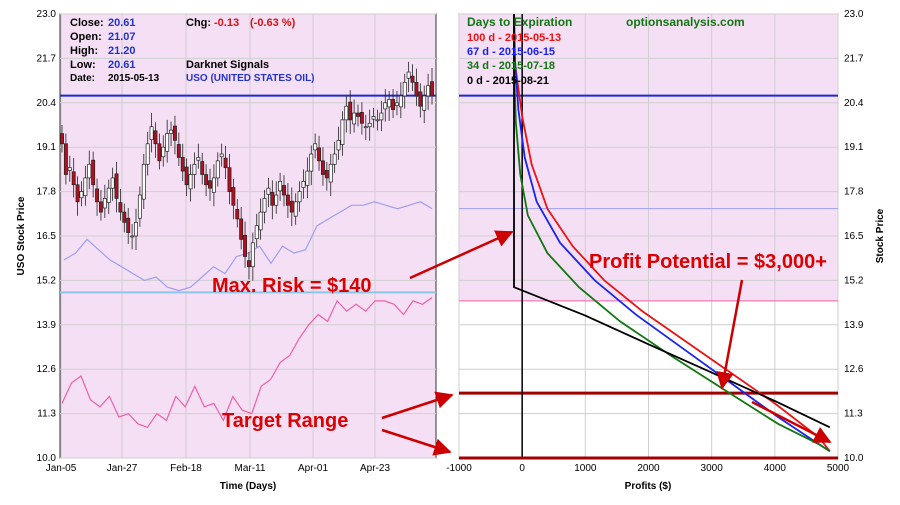  I want to click on profit-panel-x-axis-title: Profits ($), so click(648, 486).